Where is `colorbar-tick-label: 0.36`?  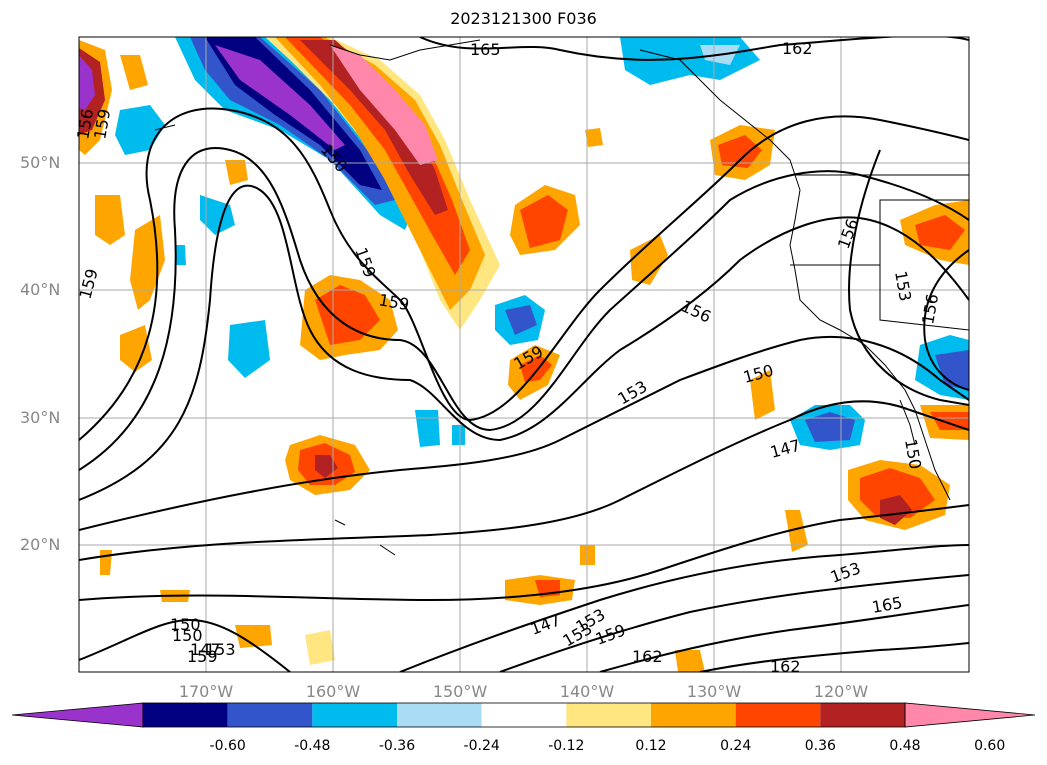
colorbar-tick-label: 0.36 is located at coordinates (820, 746).